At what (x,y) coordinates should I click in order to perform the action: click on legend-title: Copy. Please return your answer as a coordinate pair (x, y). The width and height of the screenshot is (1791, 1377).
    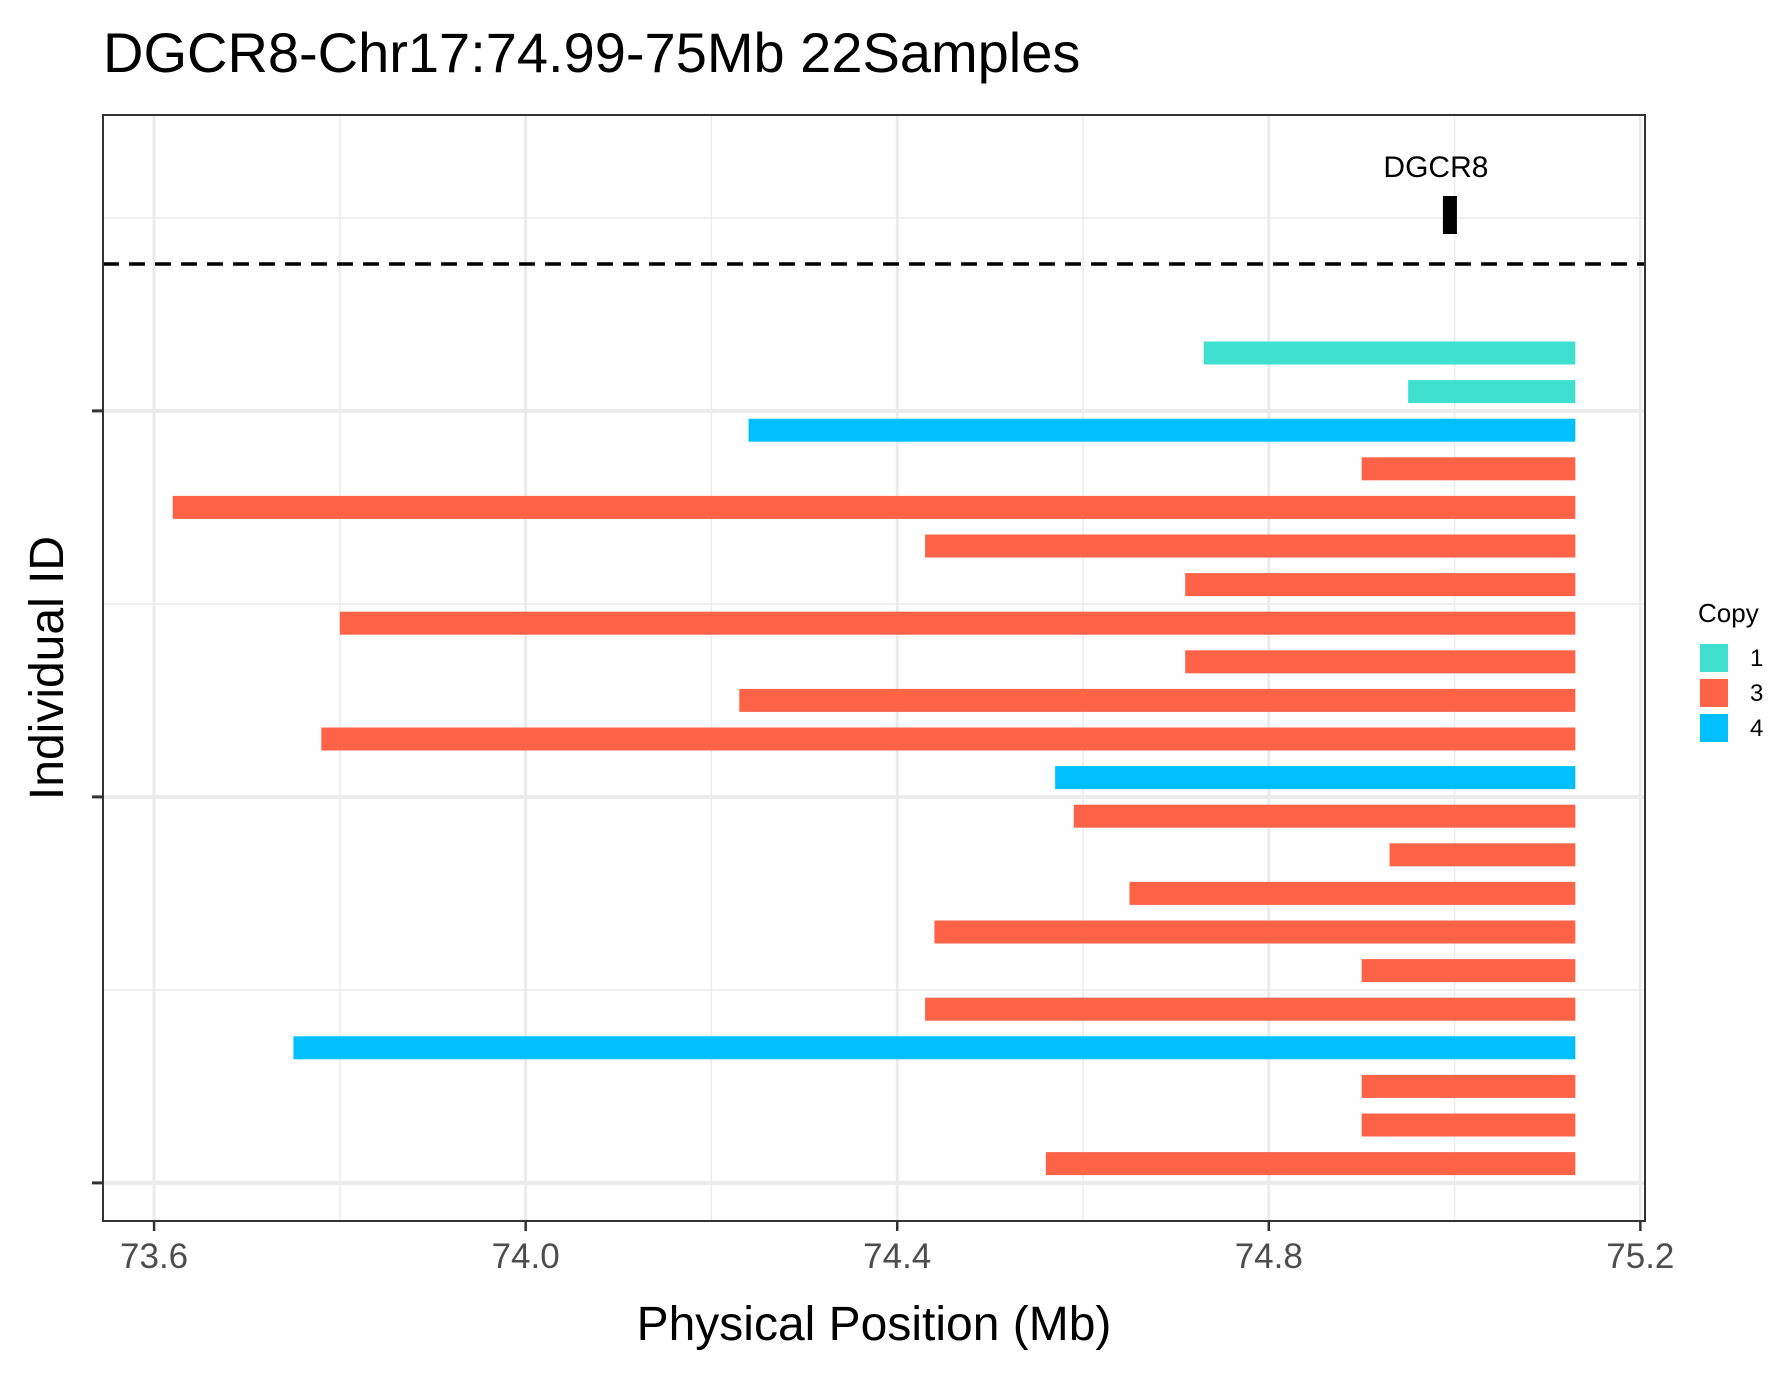
    Looking at the image, I should click on (1728, 613).